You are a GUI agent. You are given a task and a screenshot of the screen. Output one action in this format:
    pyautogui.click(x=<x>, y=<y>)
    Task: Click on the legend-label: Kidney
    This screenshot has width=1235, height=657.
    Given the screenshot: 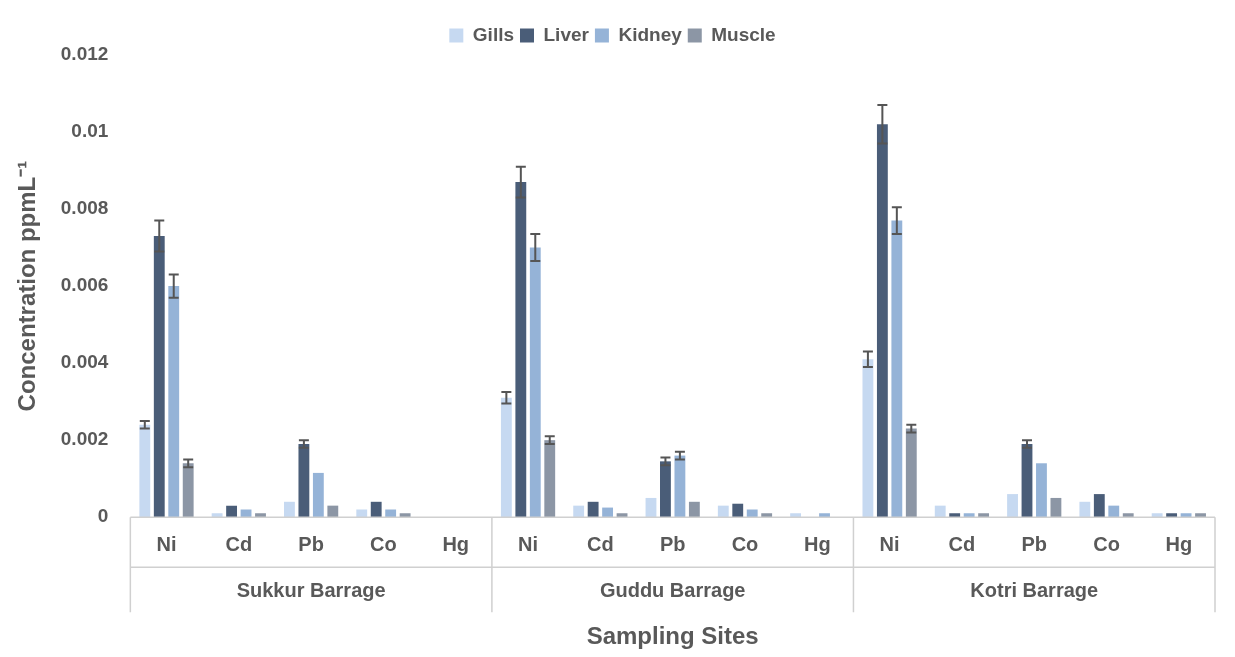 What is the action you would take?
    pyautogui.click(x=650, y=34)
    